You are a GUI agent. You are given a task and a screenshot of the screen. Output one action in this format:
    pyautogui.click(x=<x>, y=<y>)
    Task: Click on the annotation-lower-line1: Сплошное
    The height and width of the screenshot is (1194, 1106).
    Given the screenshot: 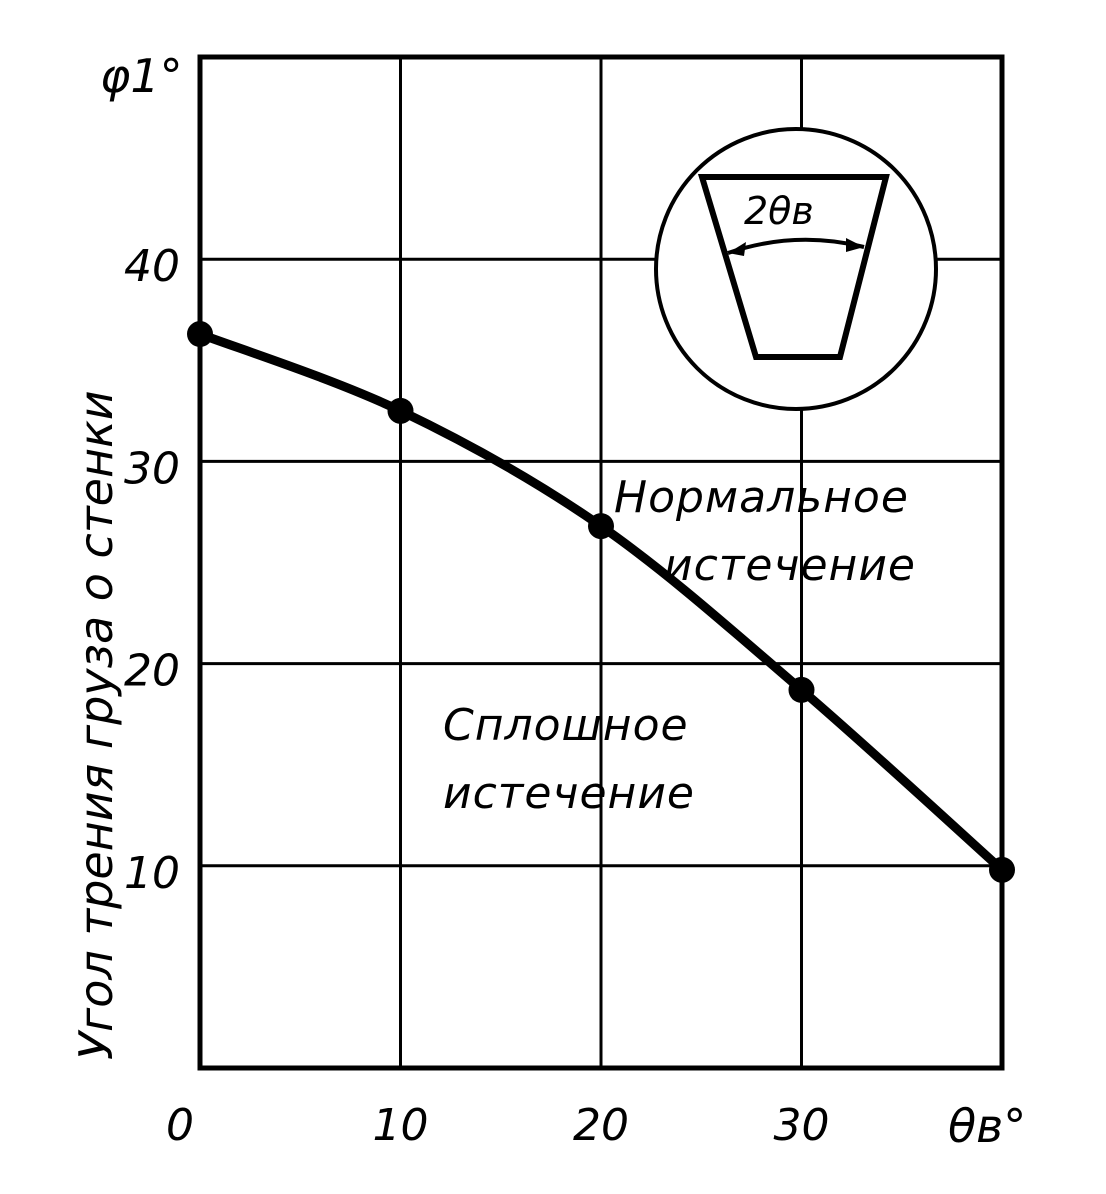 What is the action you would take?
    pyautogui.click(x=566, y=725)
    